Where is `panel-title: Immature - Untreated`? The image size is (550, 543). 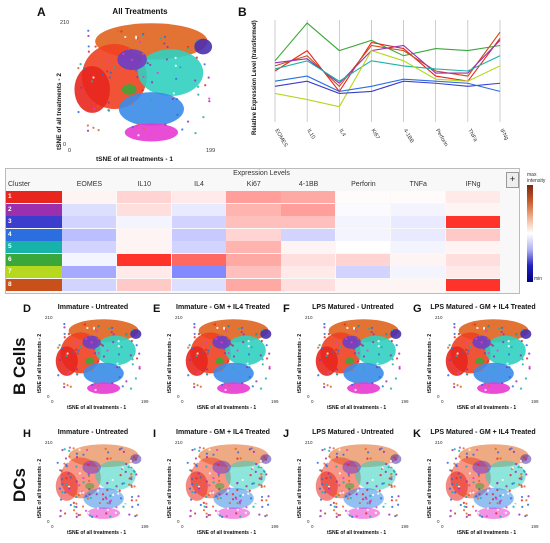
panel-title: Immature - Untreated is located at coordinates (93, 307).